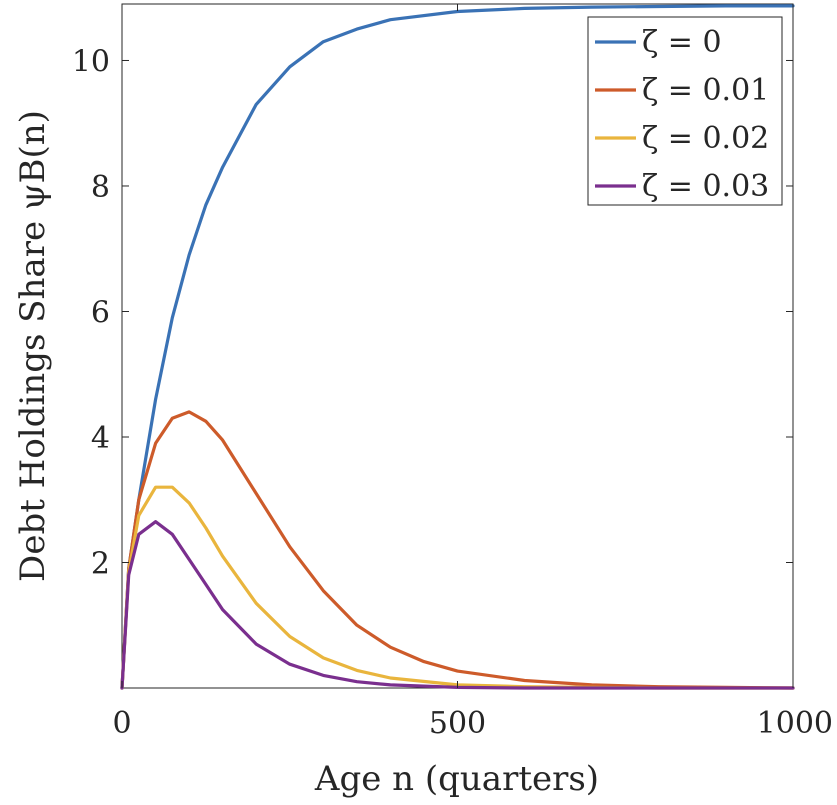 This screenshot has height=805, width=837. I want to click on x-axis-label: Age n (quarters), so click(456, 779).